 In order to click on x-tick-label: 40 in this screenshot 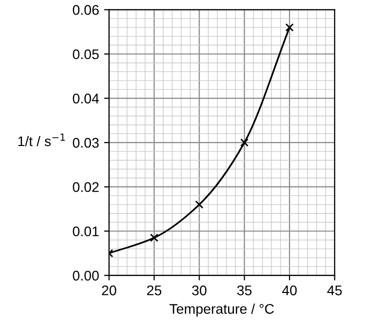, I will do `click(289, 290)`.